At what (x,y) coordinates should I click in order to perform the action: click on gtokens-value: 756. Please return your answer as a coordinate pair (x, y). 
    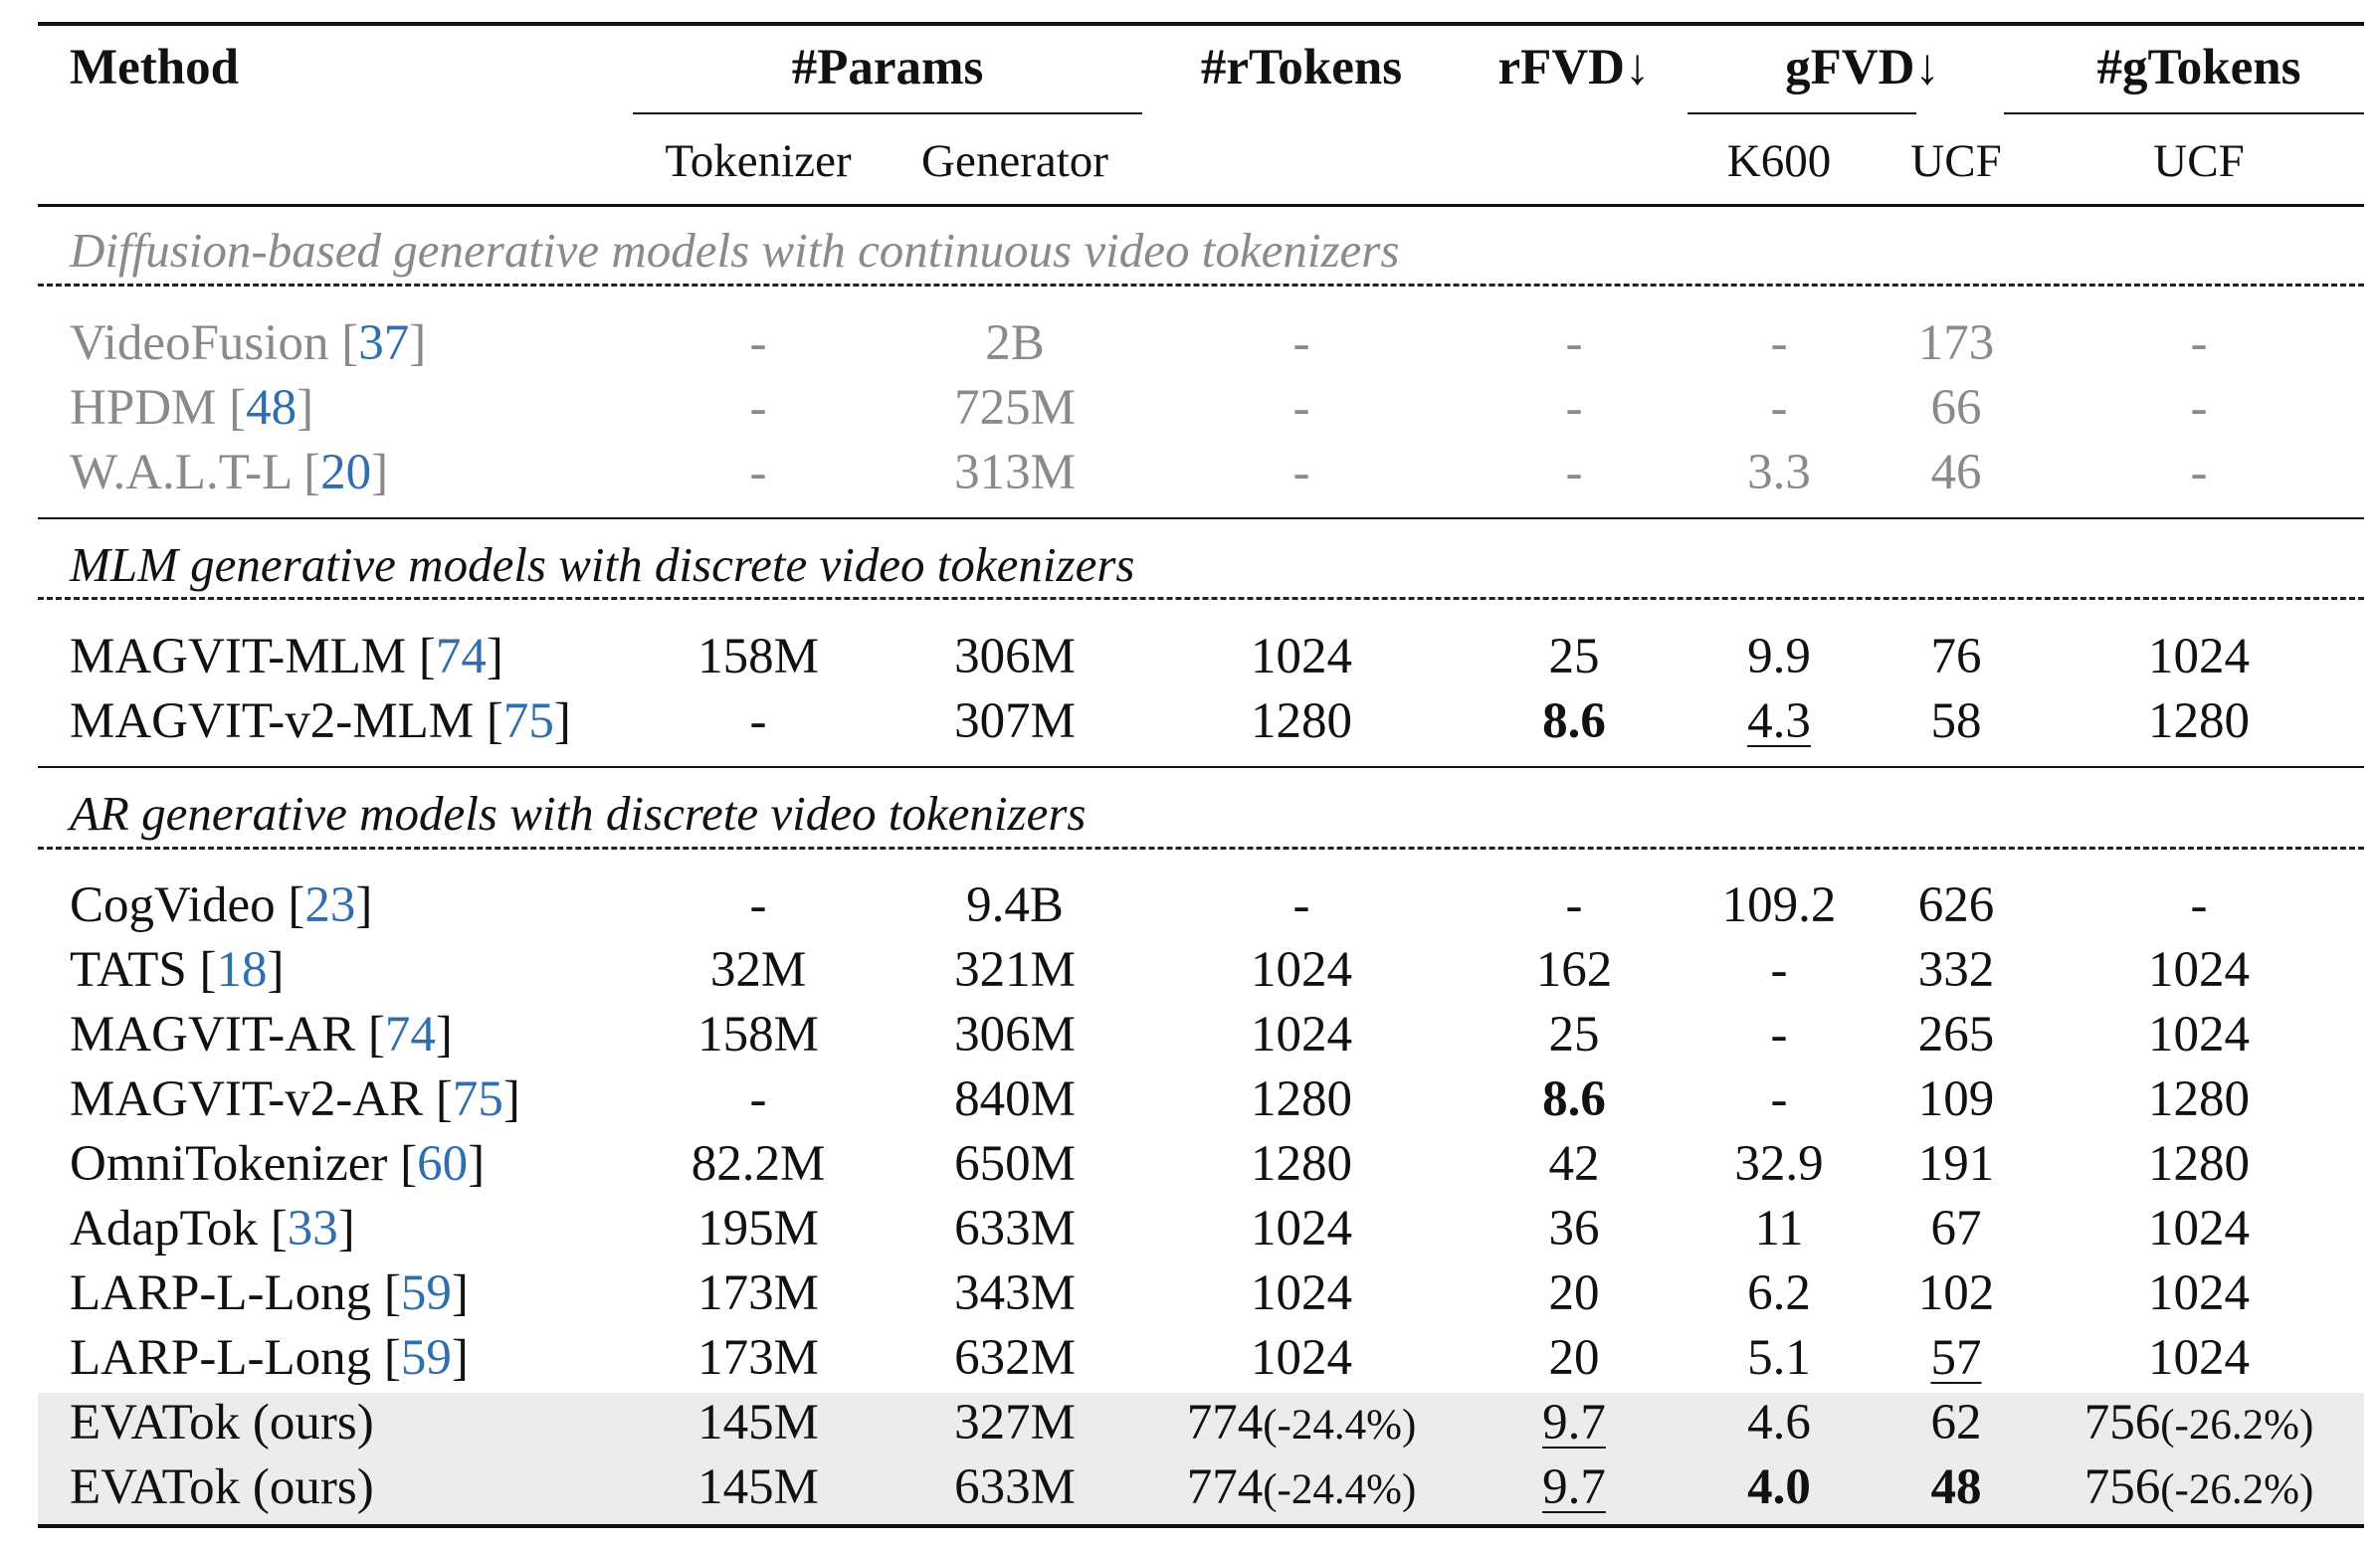
    Looking at the image, I should click on (2122, 1487).